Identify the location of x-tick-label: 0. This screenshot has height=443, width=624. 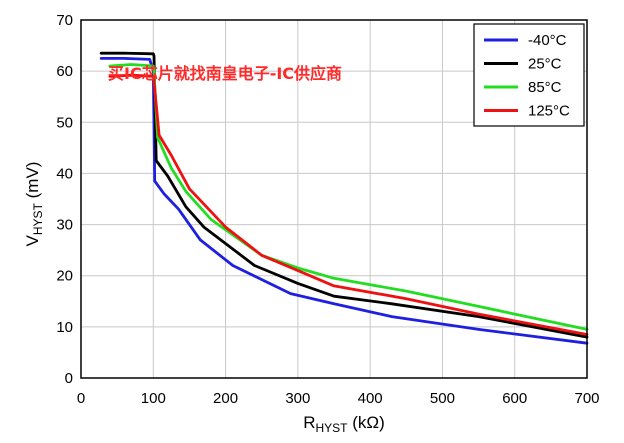
(81, 398).